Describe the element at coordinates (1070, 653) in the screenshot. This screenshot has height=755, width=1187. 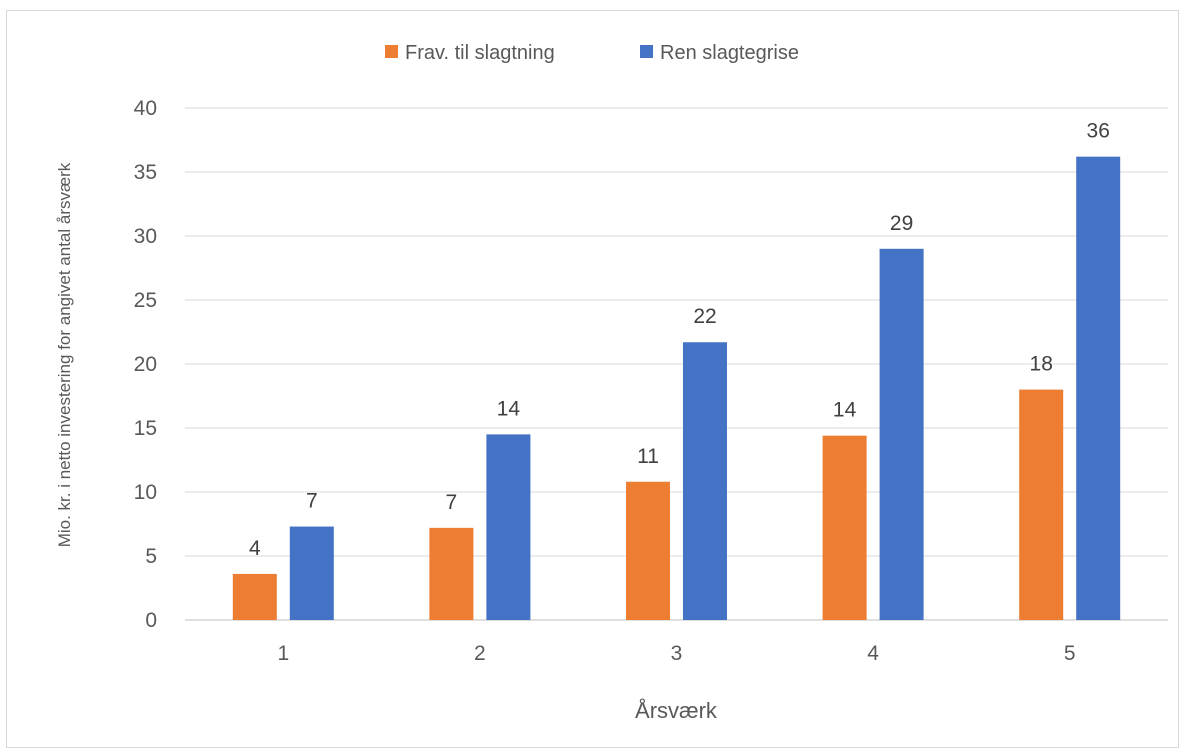
I see `x-tick-label: 5` at that location.